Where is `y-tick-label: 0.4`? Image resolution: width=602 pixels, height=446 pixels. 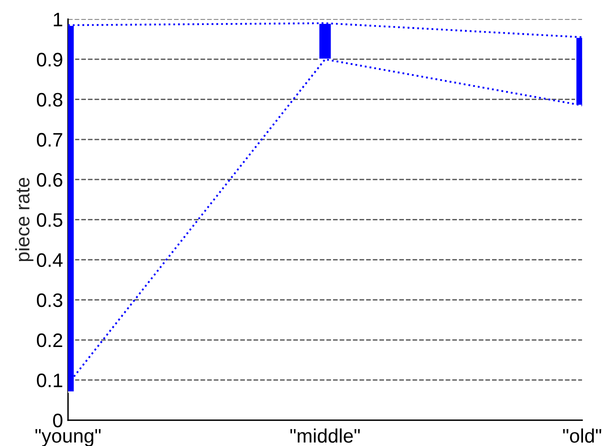
y-tick-label: 0.4 is located at coordinates (49, 260).